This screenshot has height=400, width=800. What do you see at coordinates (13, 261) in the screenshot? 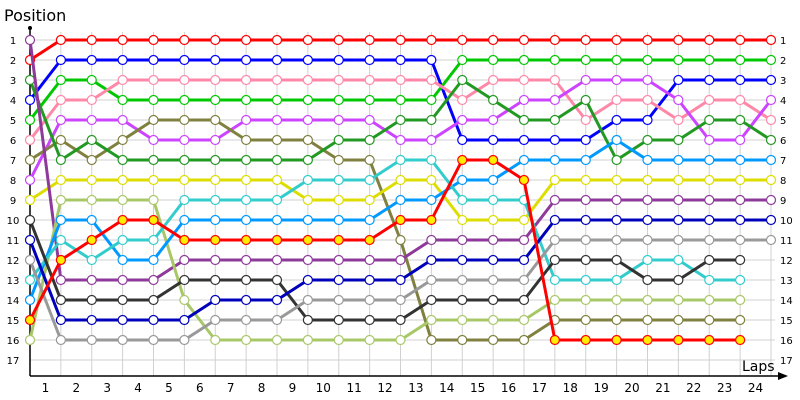
I see `y-tick-label-left: 12` at bounding box center [13, 261].